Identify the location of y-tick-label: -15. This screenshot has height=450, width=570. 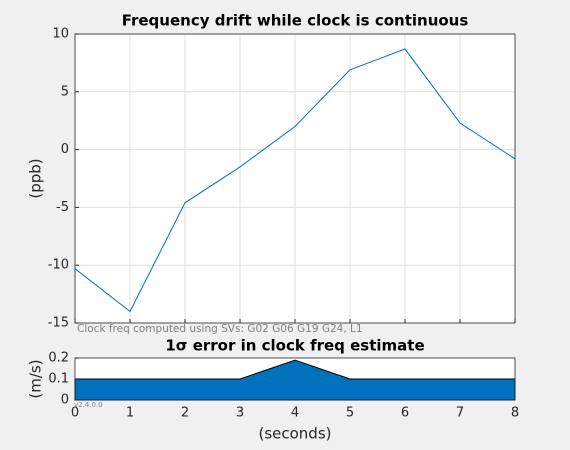
(58, 323).